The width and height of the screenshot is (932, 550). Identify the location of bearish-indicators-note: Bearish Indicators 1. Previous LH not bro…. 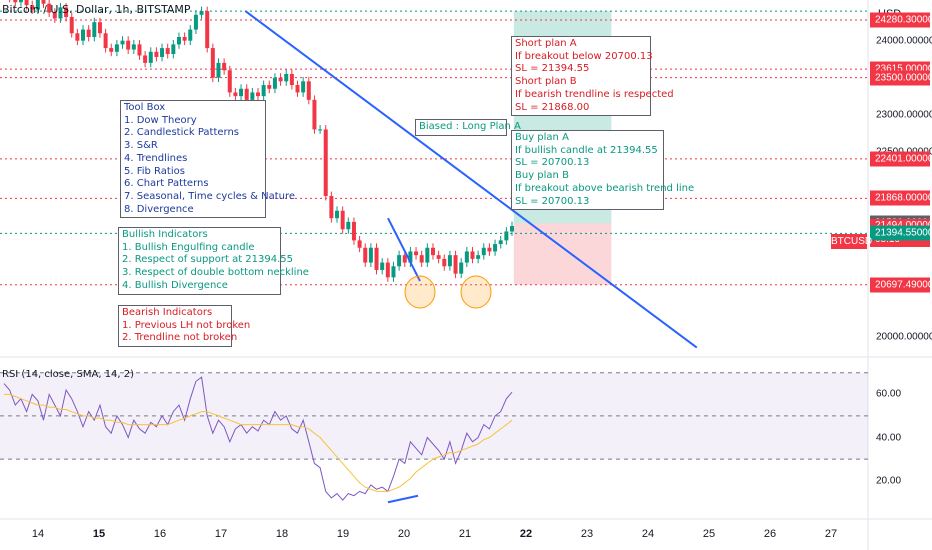
(184, 326).